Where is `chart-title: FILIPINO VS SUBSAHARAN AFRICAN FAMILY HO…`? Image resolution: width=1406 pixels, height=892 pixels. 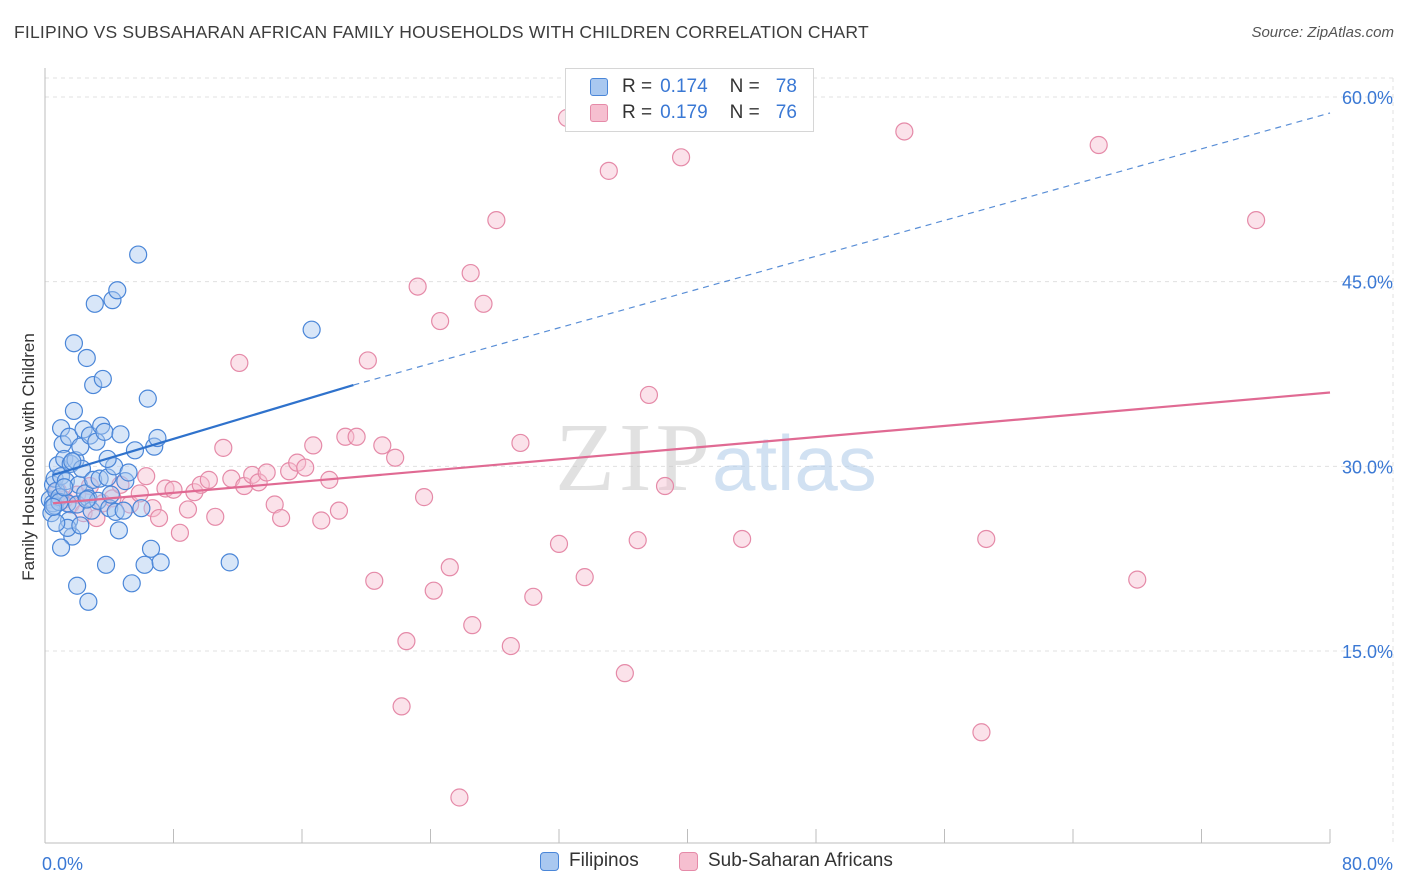 chart-title: FILIPINO VS SUBSAHARAN AFRICAN FAMILY HO… is located at coordinates (441, 32).